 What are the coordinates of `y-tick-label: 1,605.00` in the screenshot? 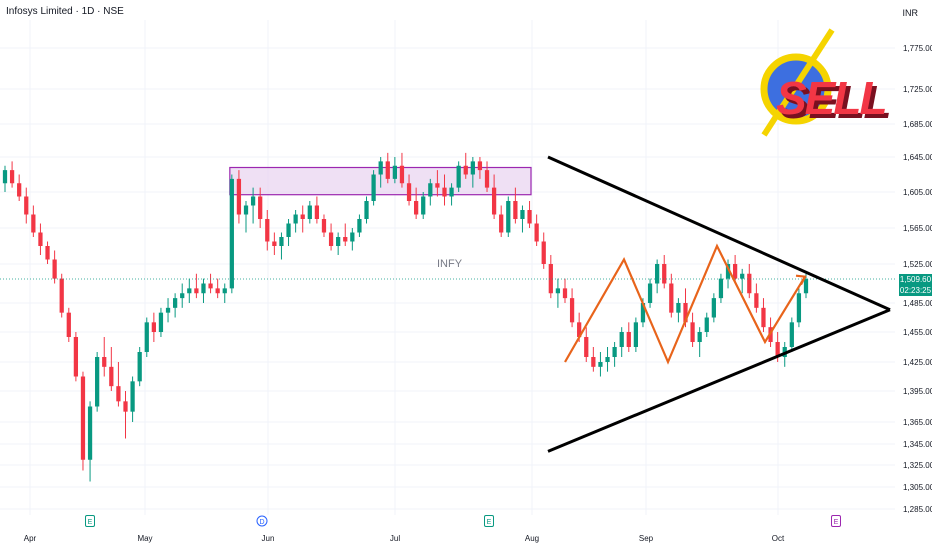 It's located at (917, 192).